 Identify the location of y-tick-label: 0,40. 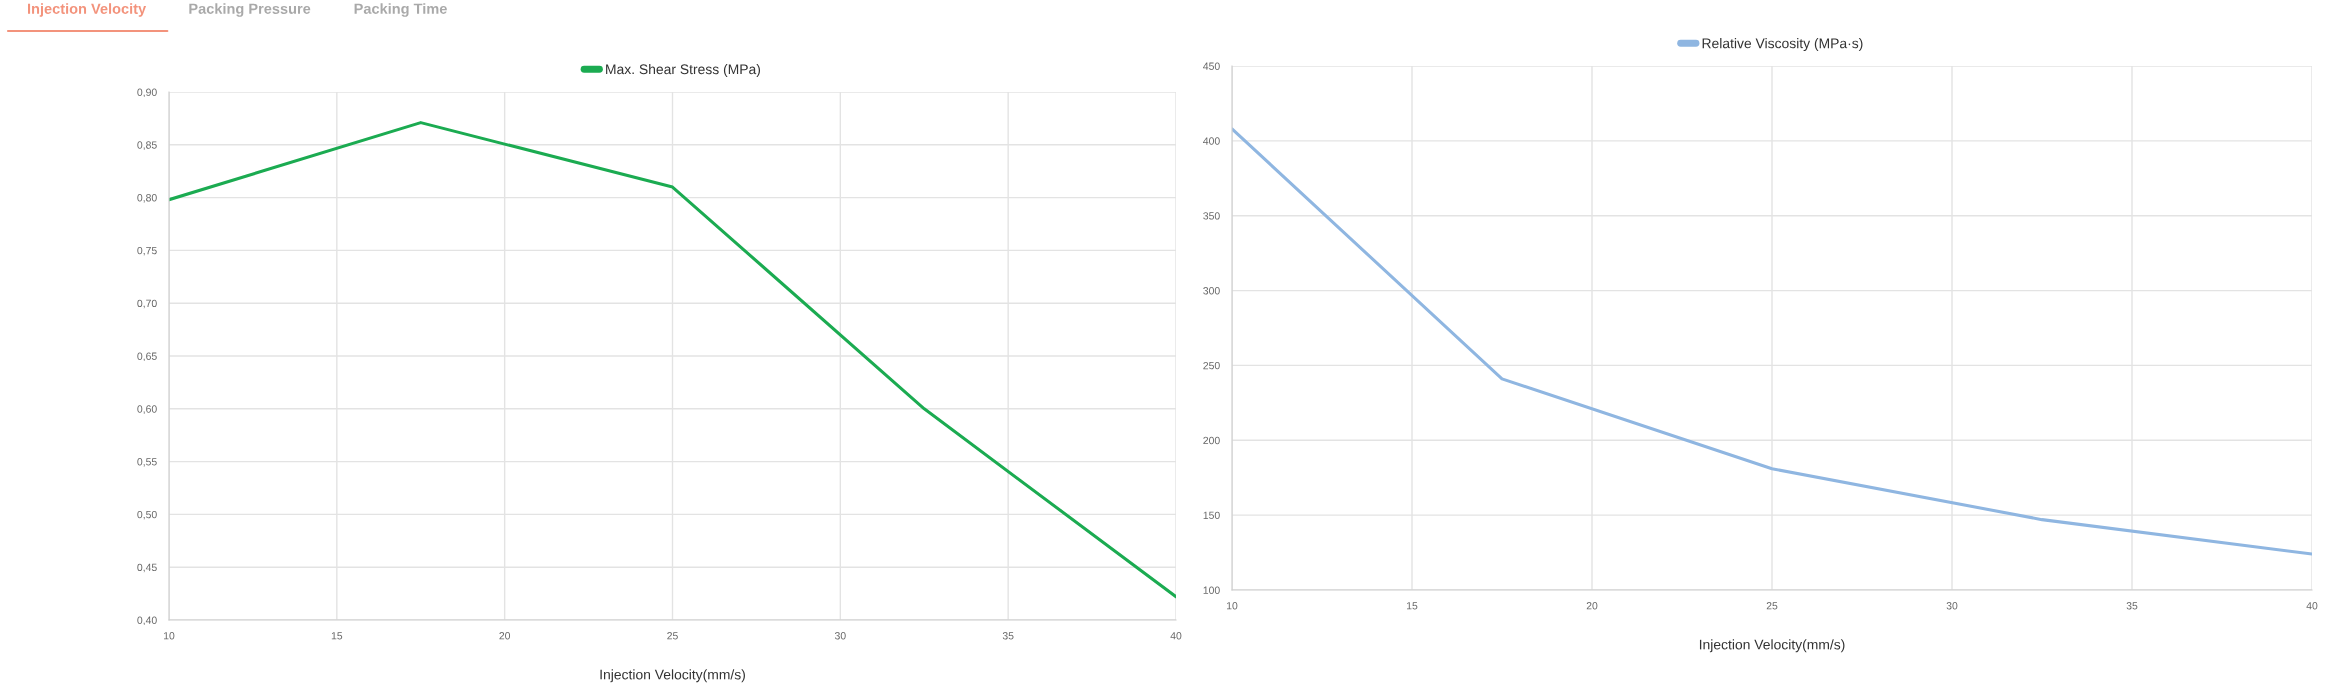
(147, 621).